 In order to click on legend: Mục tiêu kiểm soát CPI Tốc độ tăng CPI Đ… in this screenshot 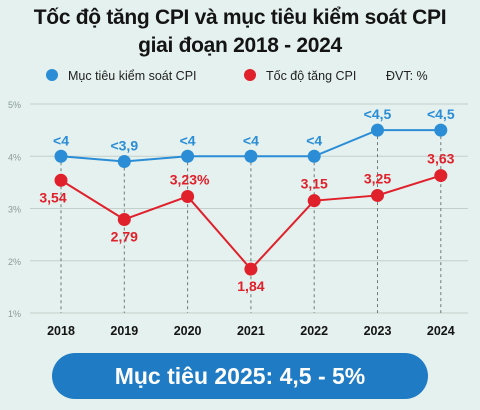, I will do `click(240, 77)`.